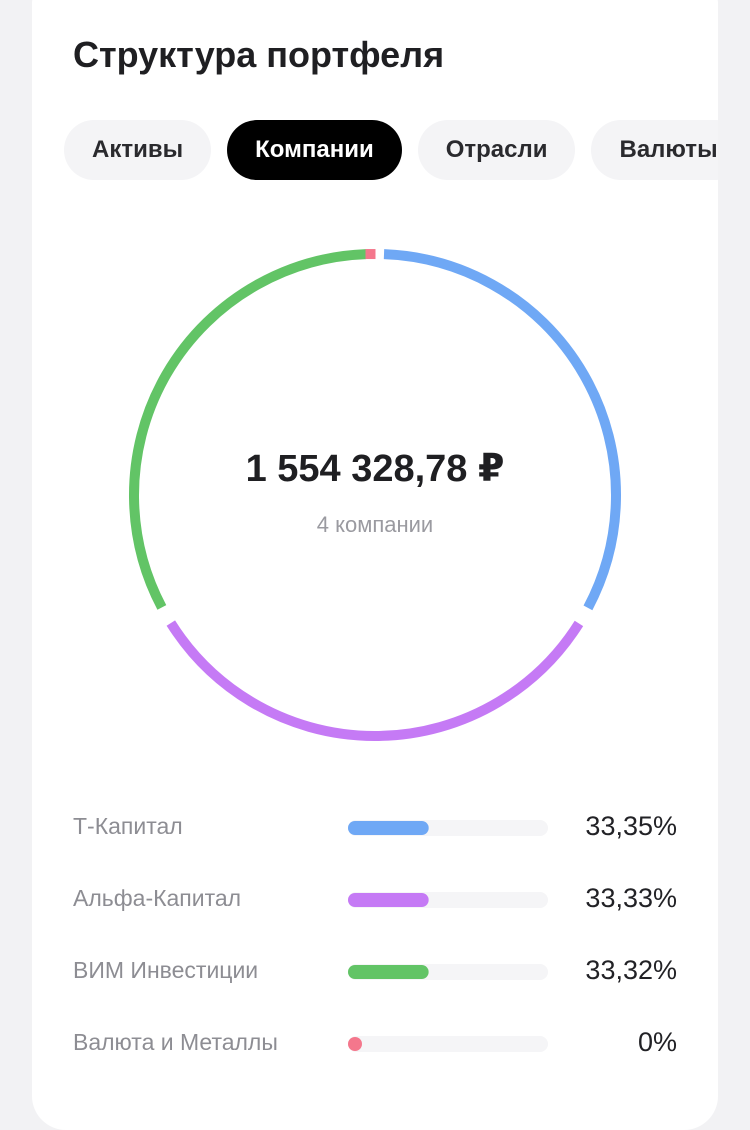  I want to click on legend-label: Т-Капитал, so click(128, 826).